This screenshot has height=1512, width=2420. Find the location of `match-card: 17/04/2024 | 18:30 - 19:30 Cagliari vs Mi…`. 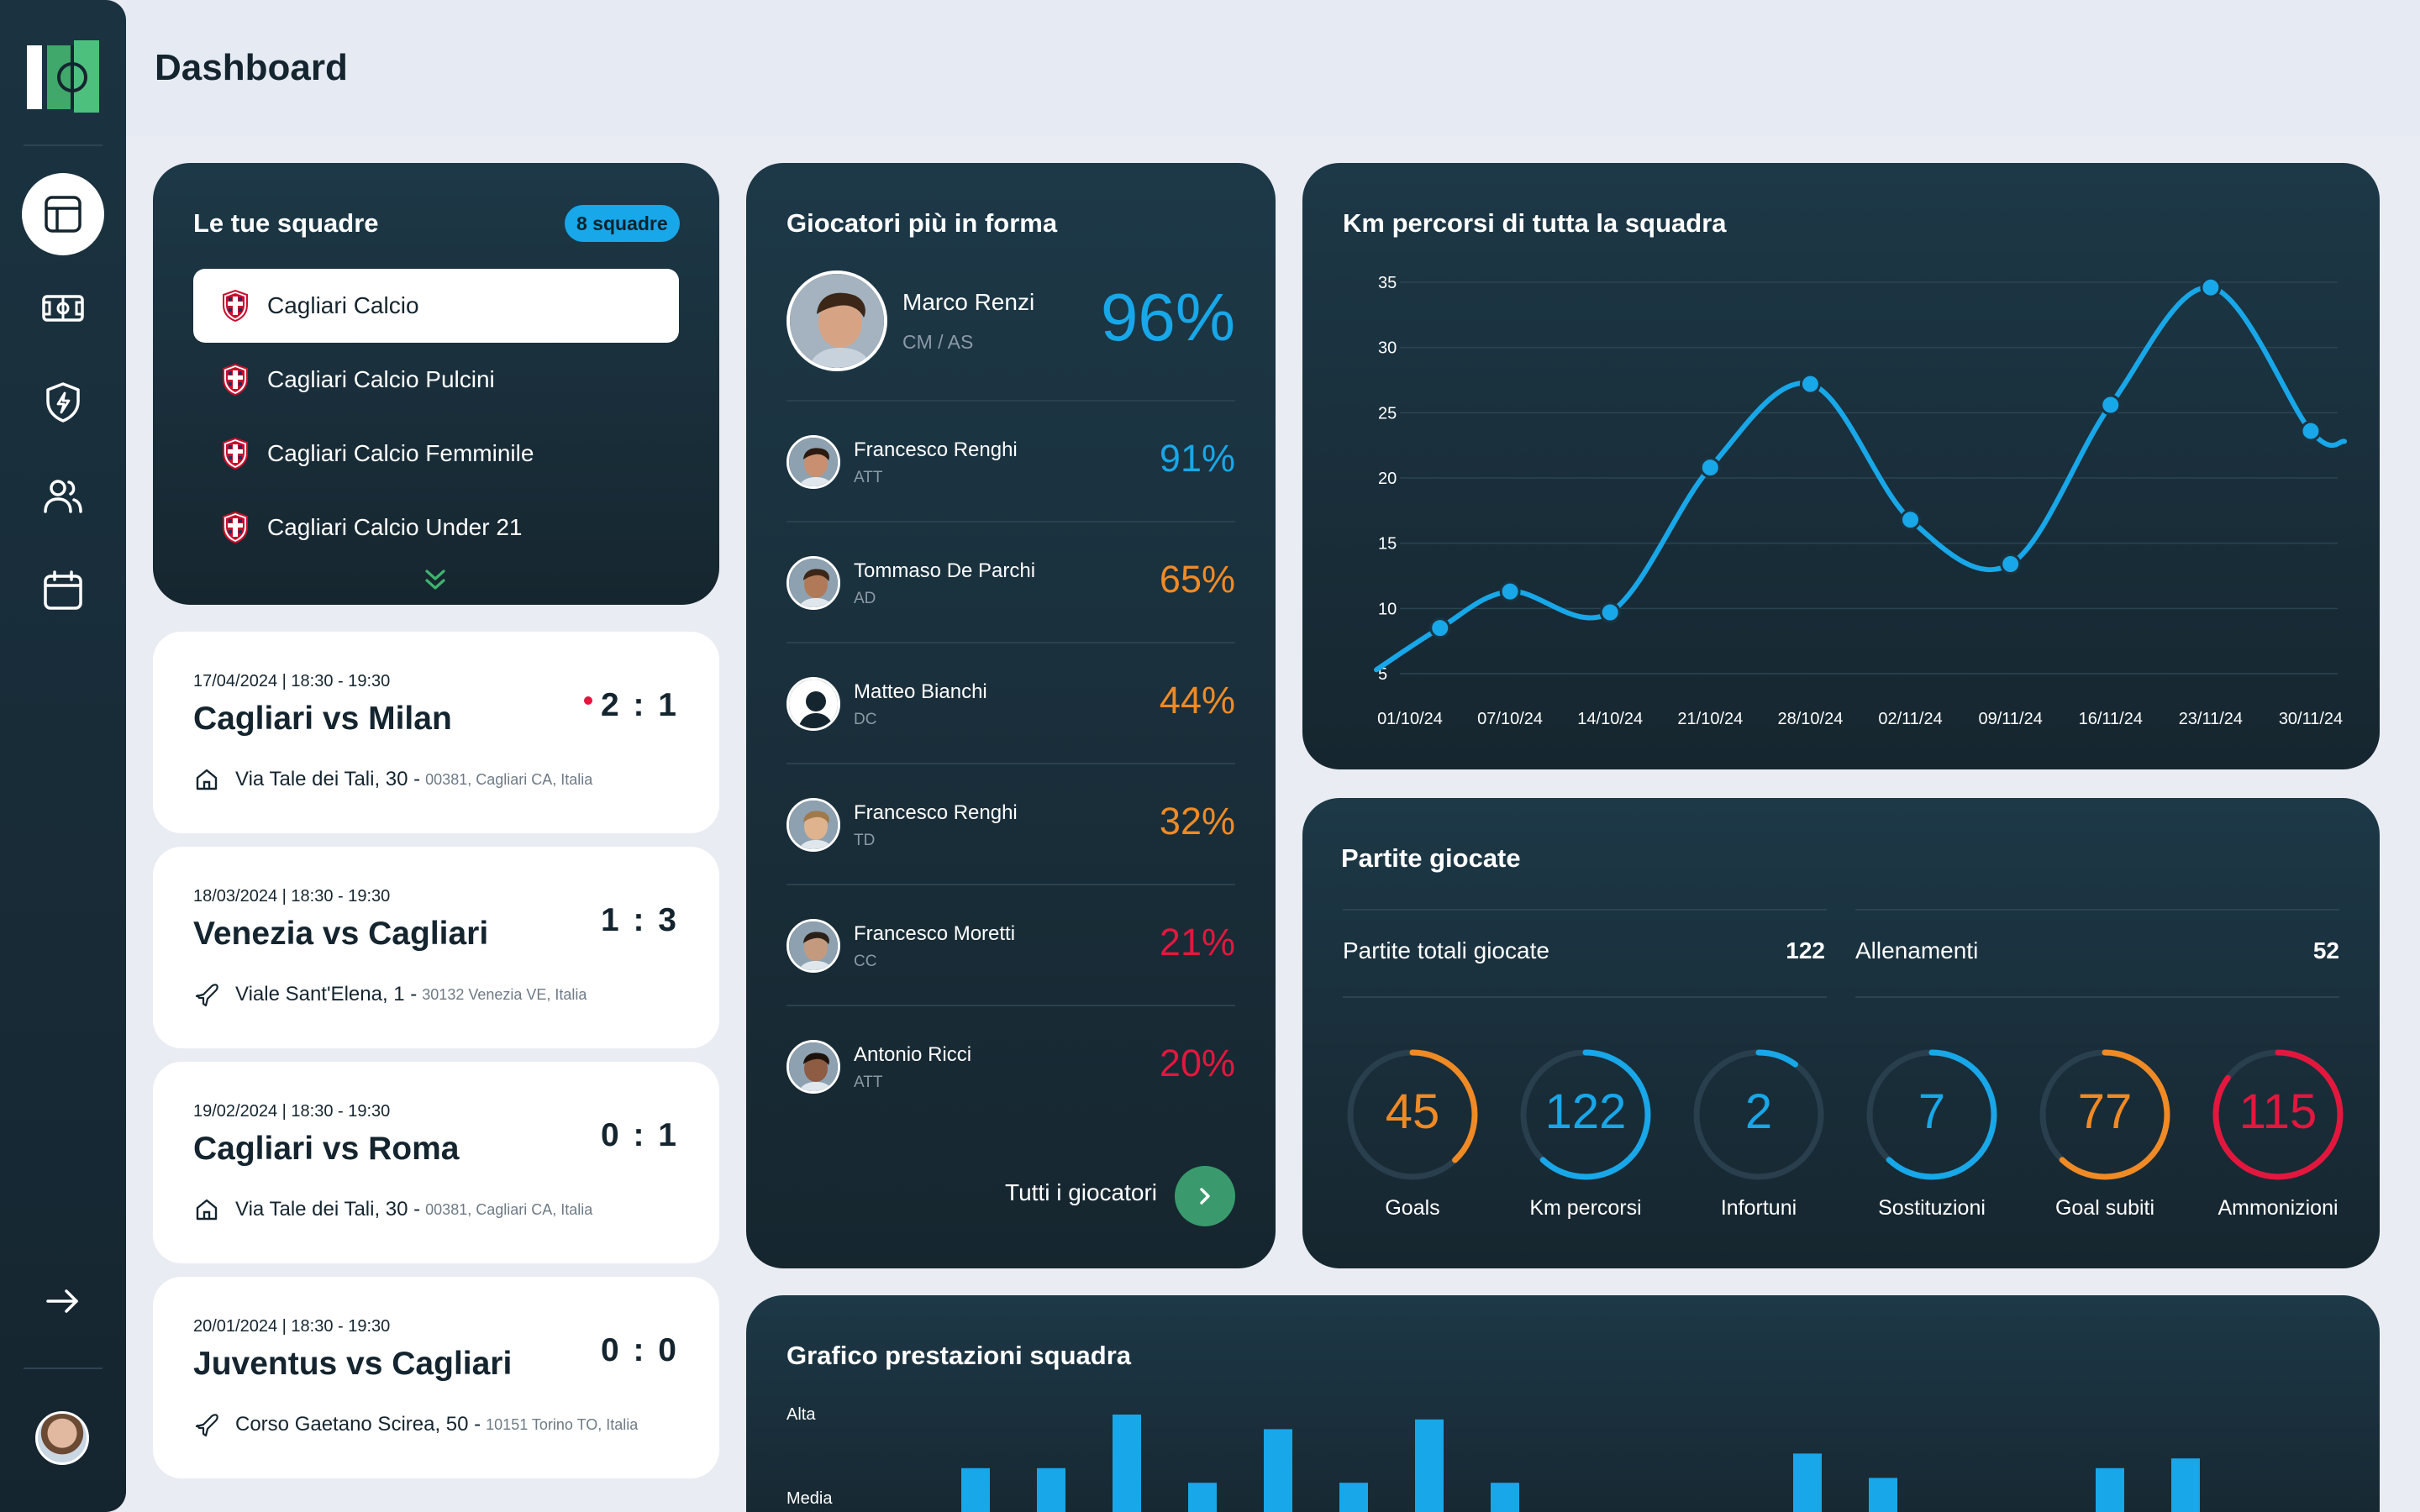

match-card: 17/04/2024 | 18:30 - 19:30 Cagliari vs Mi… is located at coordinates (436, 732).